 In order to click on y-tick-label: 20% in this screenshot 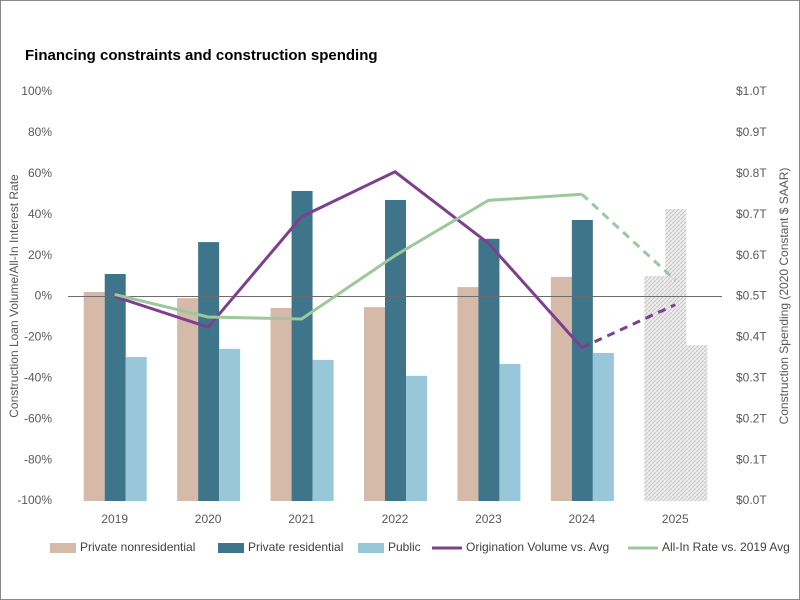, I will do `click(40, 255)`.